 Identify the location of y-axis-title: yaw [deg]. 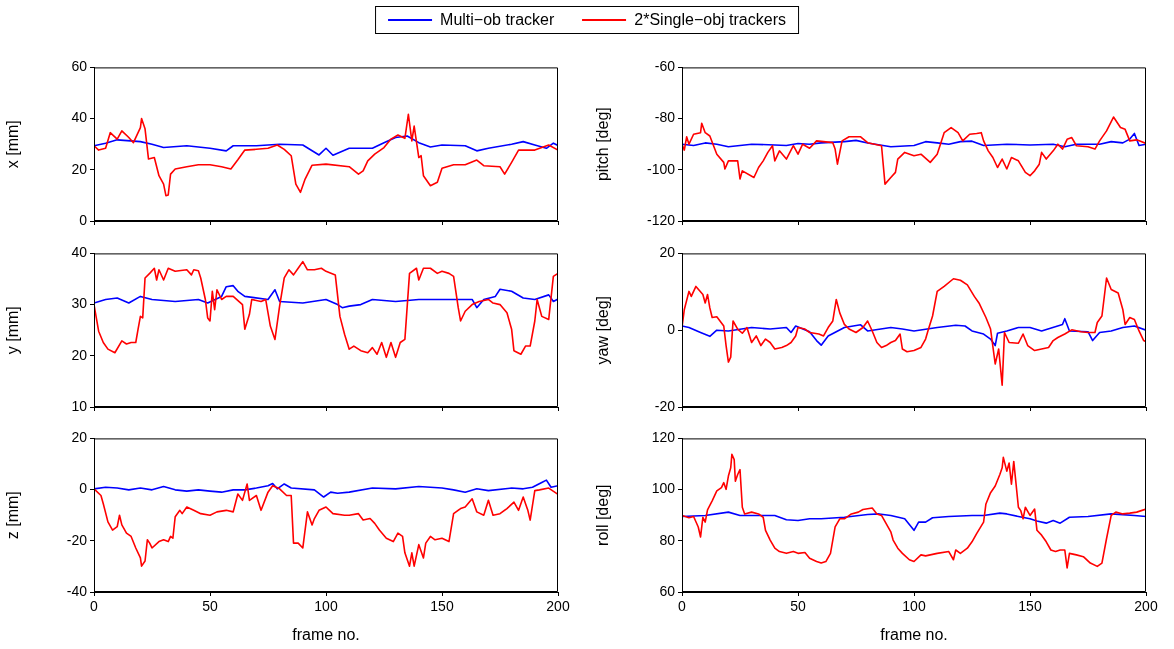
(603, 330).